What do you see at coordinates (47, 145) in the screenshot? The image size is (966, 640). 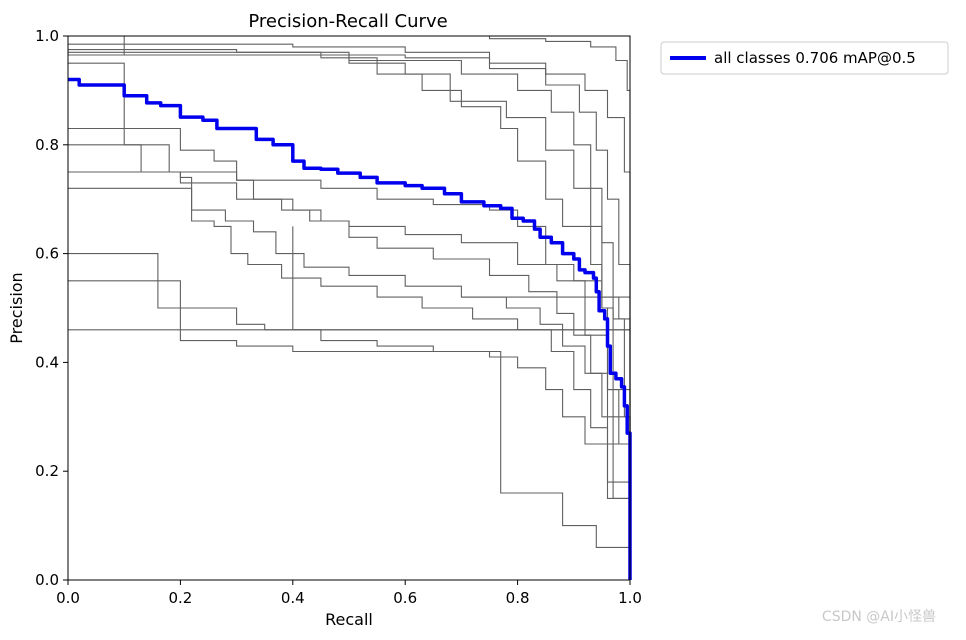 I see `y-tick-label: 0.8` at bounding box center [47, 145].